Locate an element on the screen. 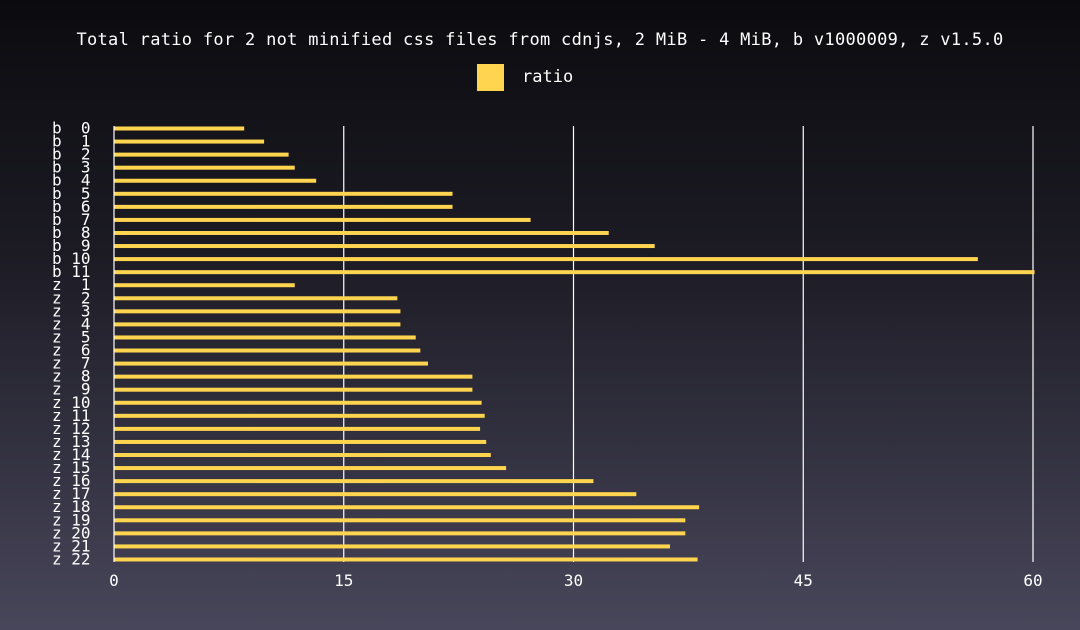 Image resolution: width=1080 pixels, height=630 pixels. category-label: b 6 is located at coordinates (71, 206).